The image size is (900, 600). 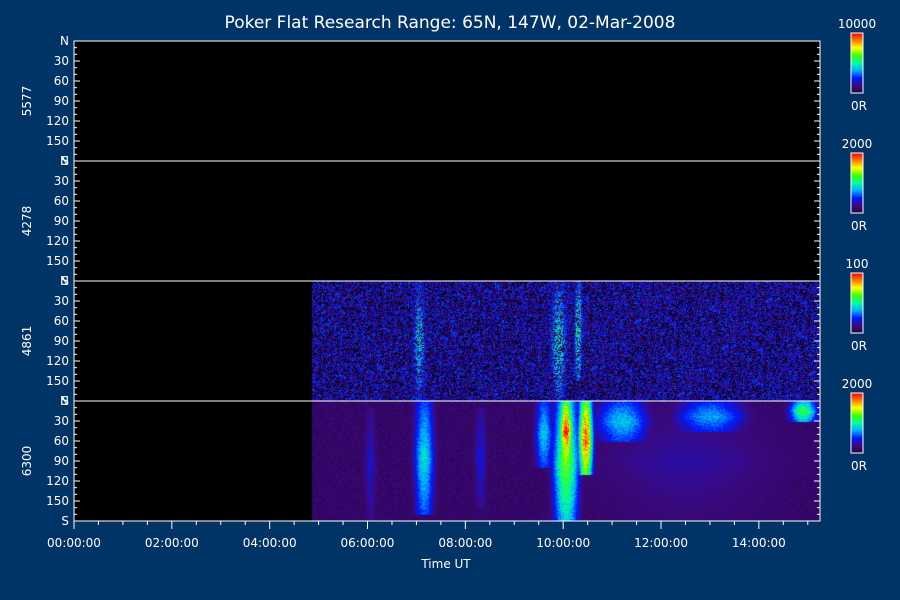 I want to click on panel-wavelength-label: 6300, so click(x=27, y=461).